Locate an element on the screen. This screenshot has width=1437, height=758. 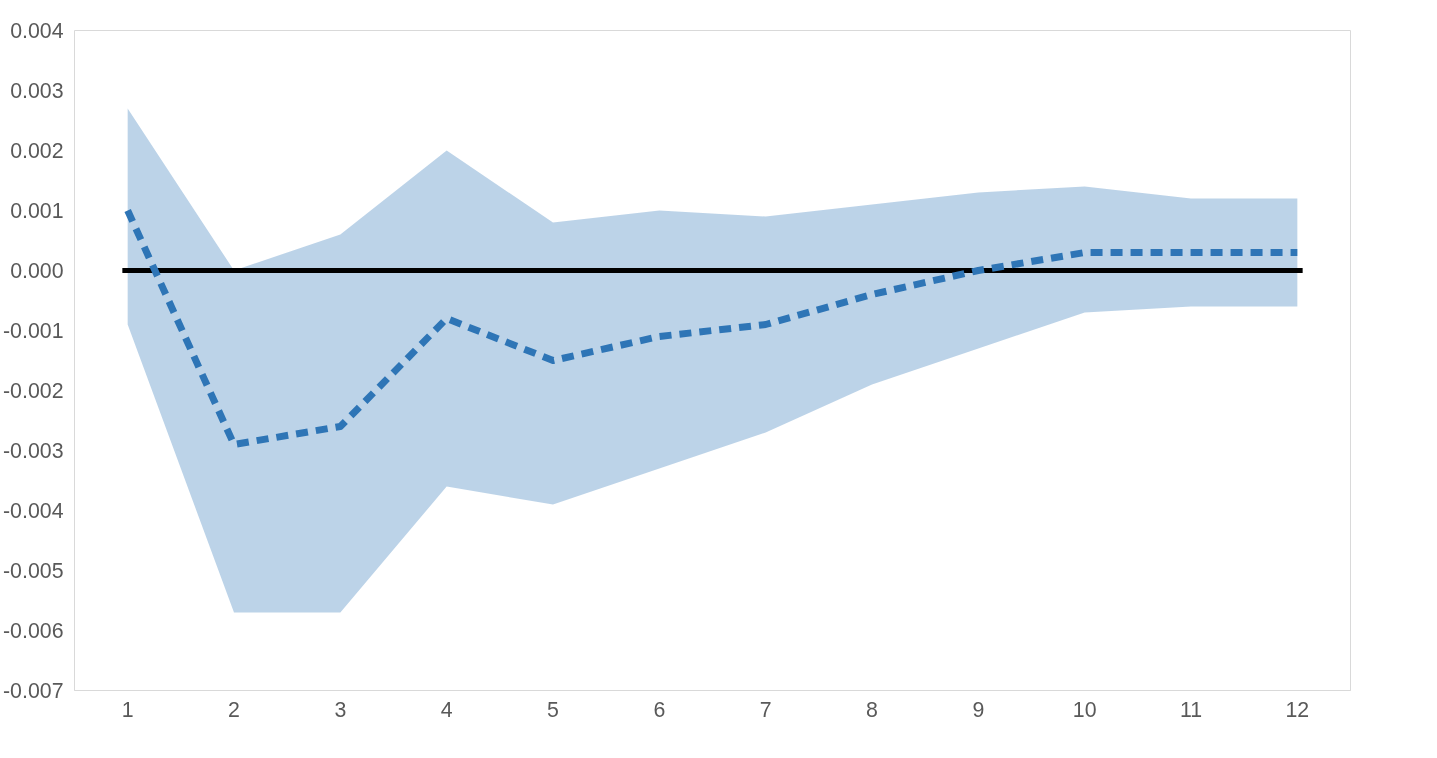
x-tick-label: 12 is located at coordinates (1297, 709).